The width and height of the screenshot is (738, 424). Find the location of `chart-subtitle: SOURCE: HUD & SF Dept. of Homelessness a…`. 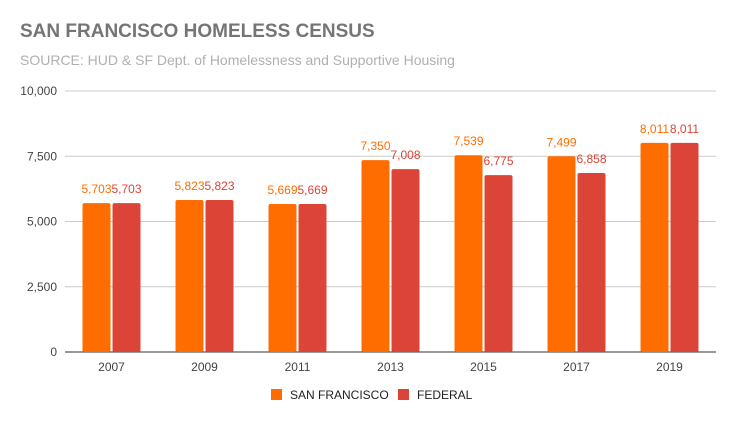

chart-subtitle: SOURCE: HUD & SF Dept. of Homelessness a… is located at coordinates (237, 60).